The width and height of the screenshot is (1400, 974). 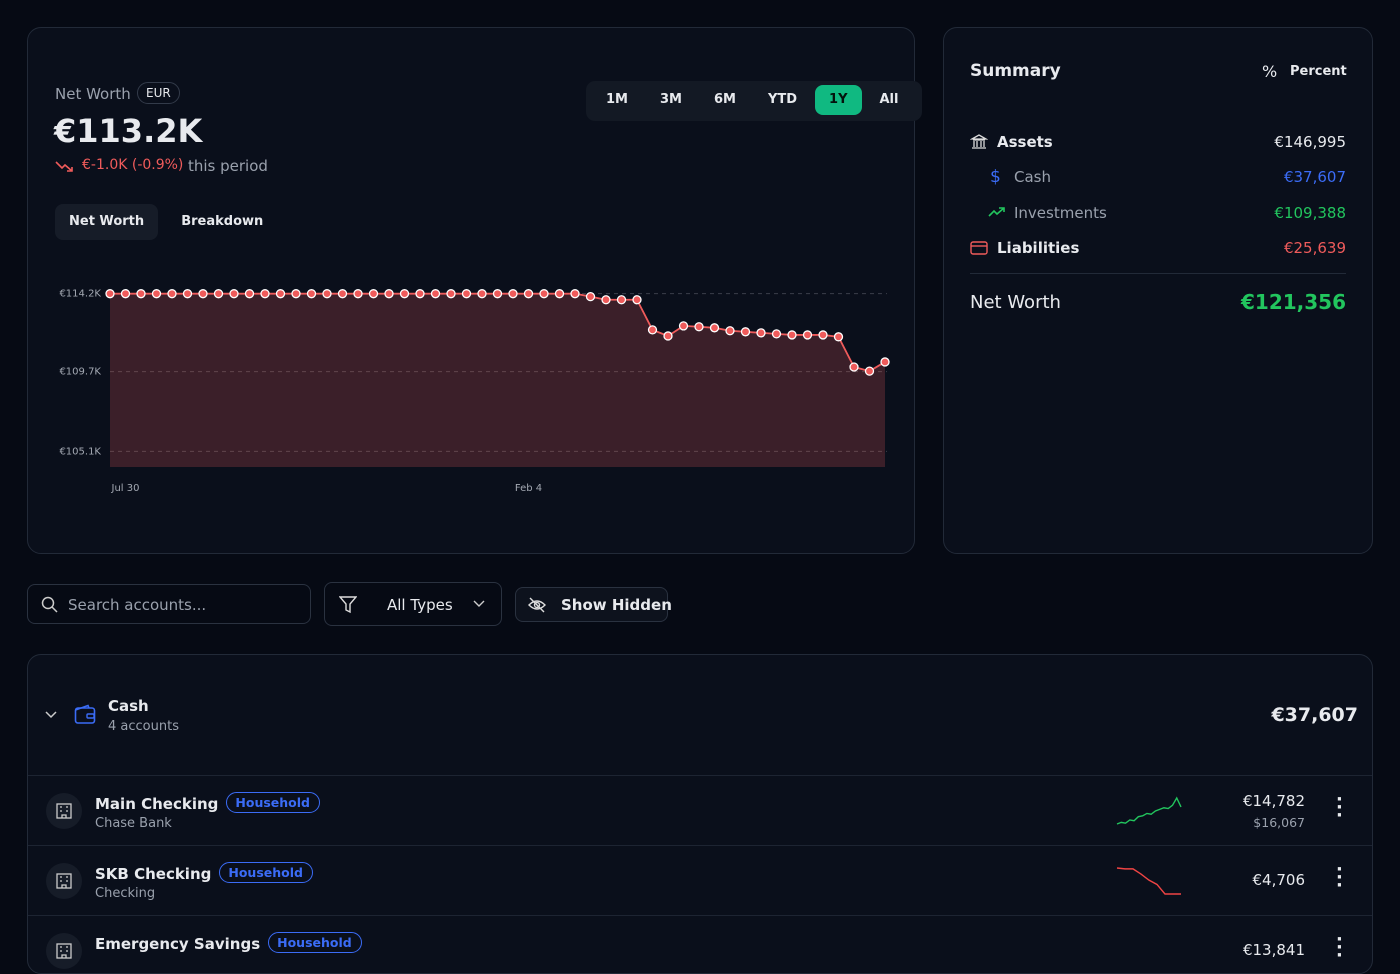 What do you see at coordinates (995, 177) in the screenshot?
I see `cash-icon: $` at bounding box center [995, 177].